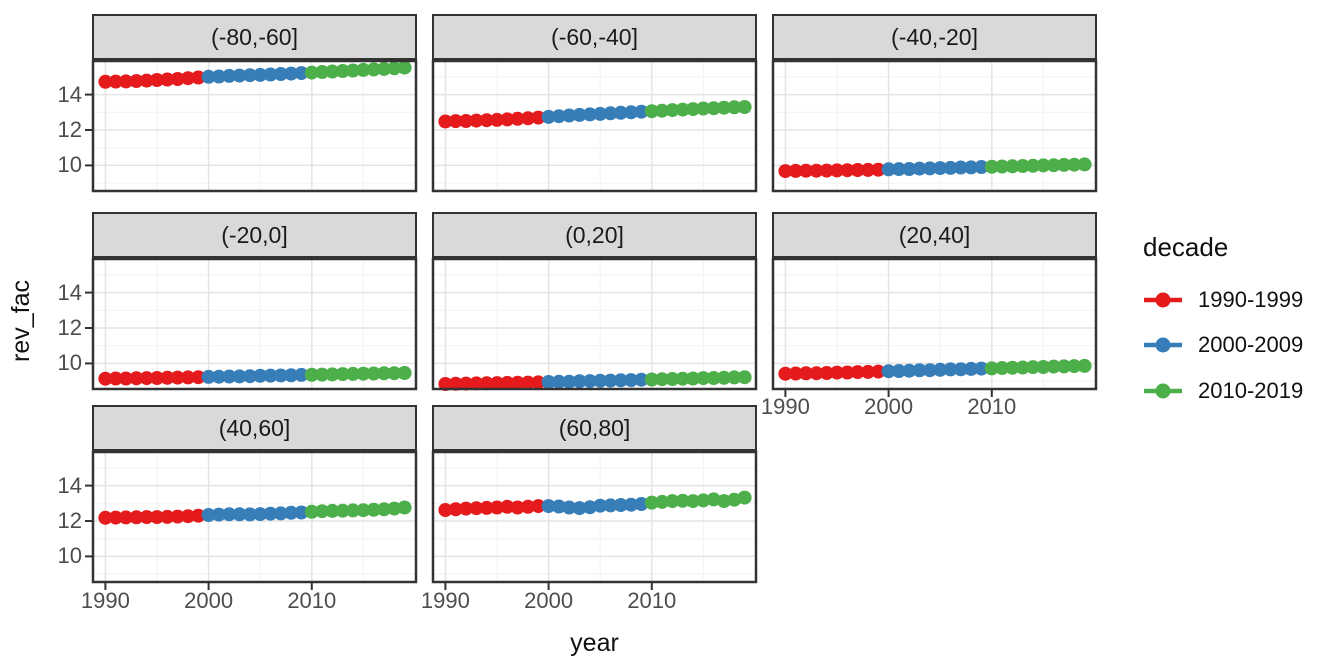 Image resolution: width=1344 pixels, height=672 pixels. Describe the element at coordinates (594, 643) in the screenshot. I see `x-axis-title: year` at that location.